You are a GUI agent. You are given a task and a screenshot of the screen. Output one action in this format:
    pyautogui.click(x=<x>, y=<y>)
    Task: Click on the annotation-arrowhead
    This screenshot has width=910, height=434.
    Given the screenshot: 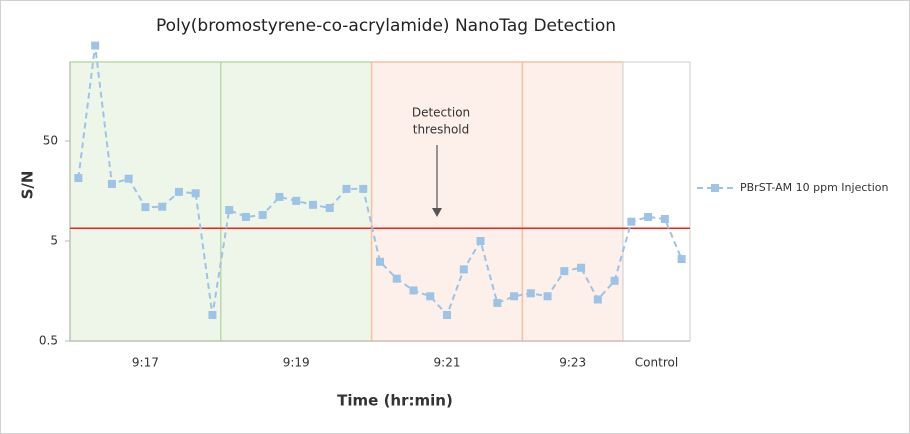 What is the action you would take?
    pyautogui.click(x=437, y=212)
    